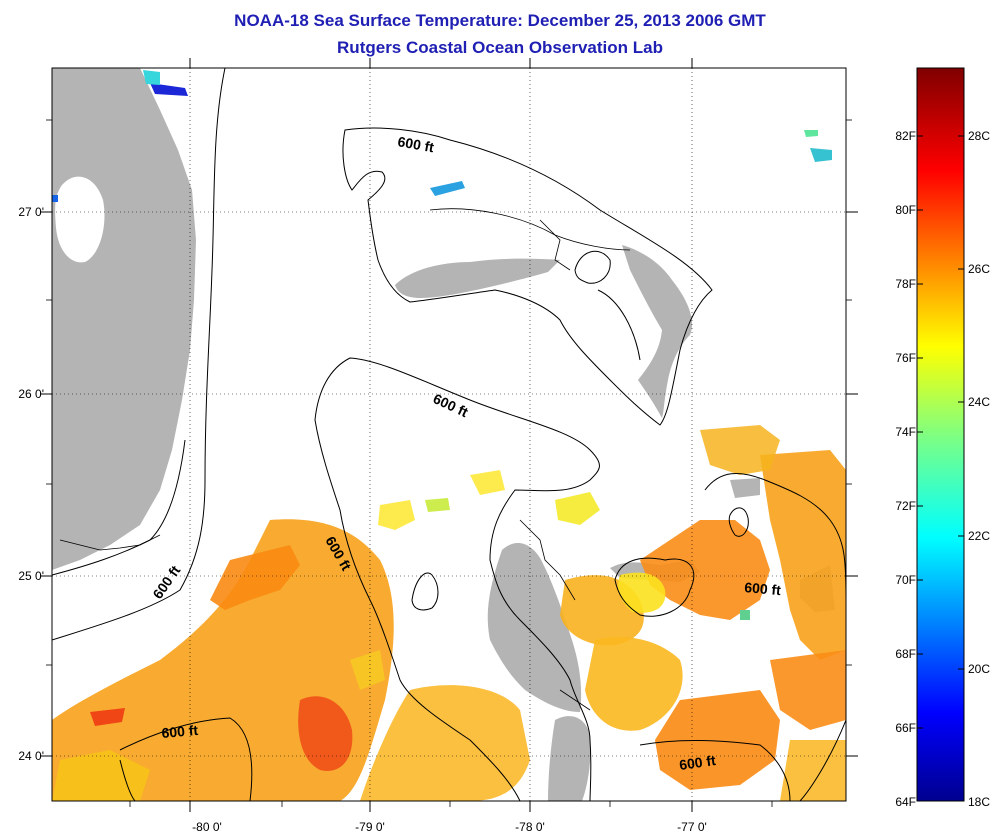 This screenshot has height=840, width=1000. What do you see at coordinates (979, 669) in the screenshot?
I see `colorbar-c-label: 20C` at bounding box center [979, 669].